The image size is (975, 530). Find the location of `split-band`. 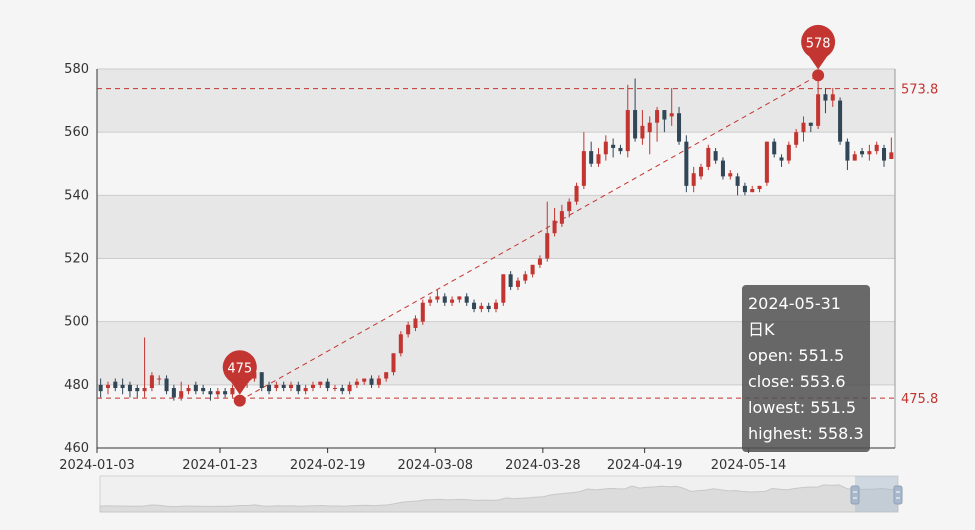

split-band is located at coordinates (496, 164).